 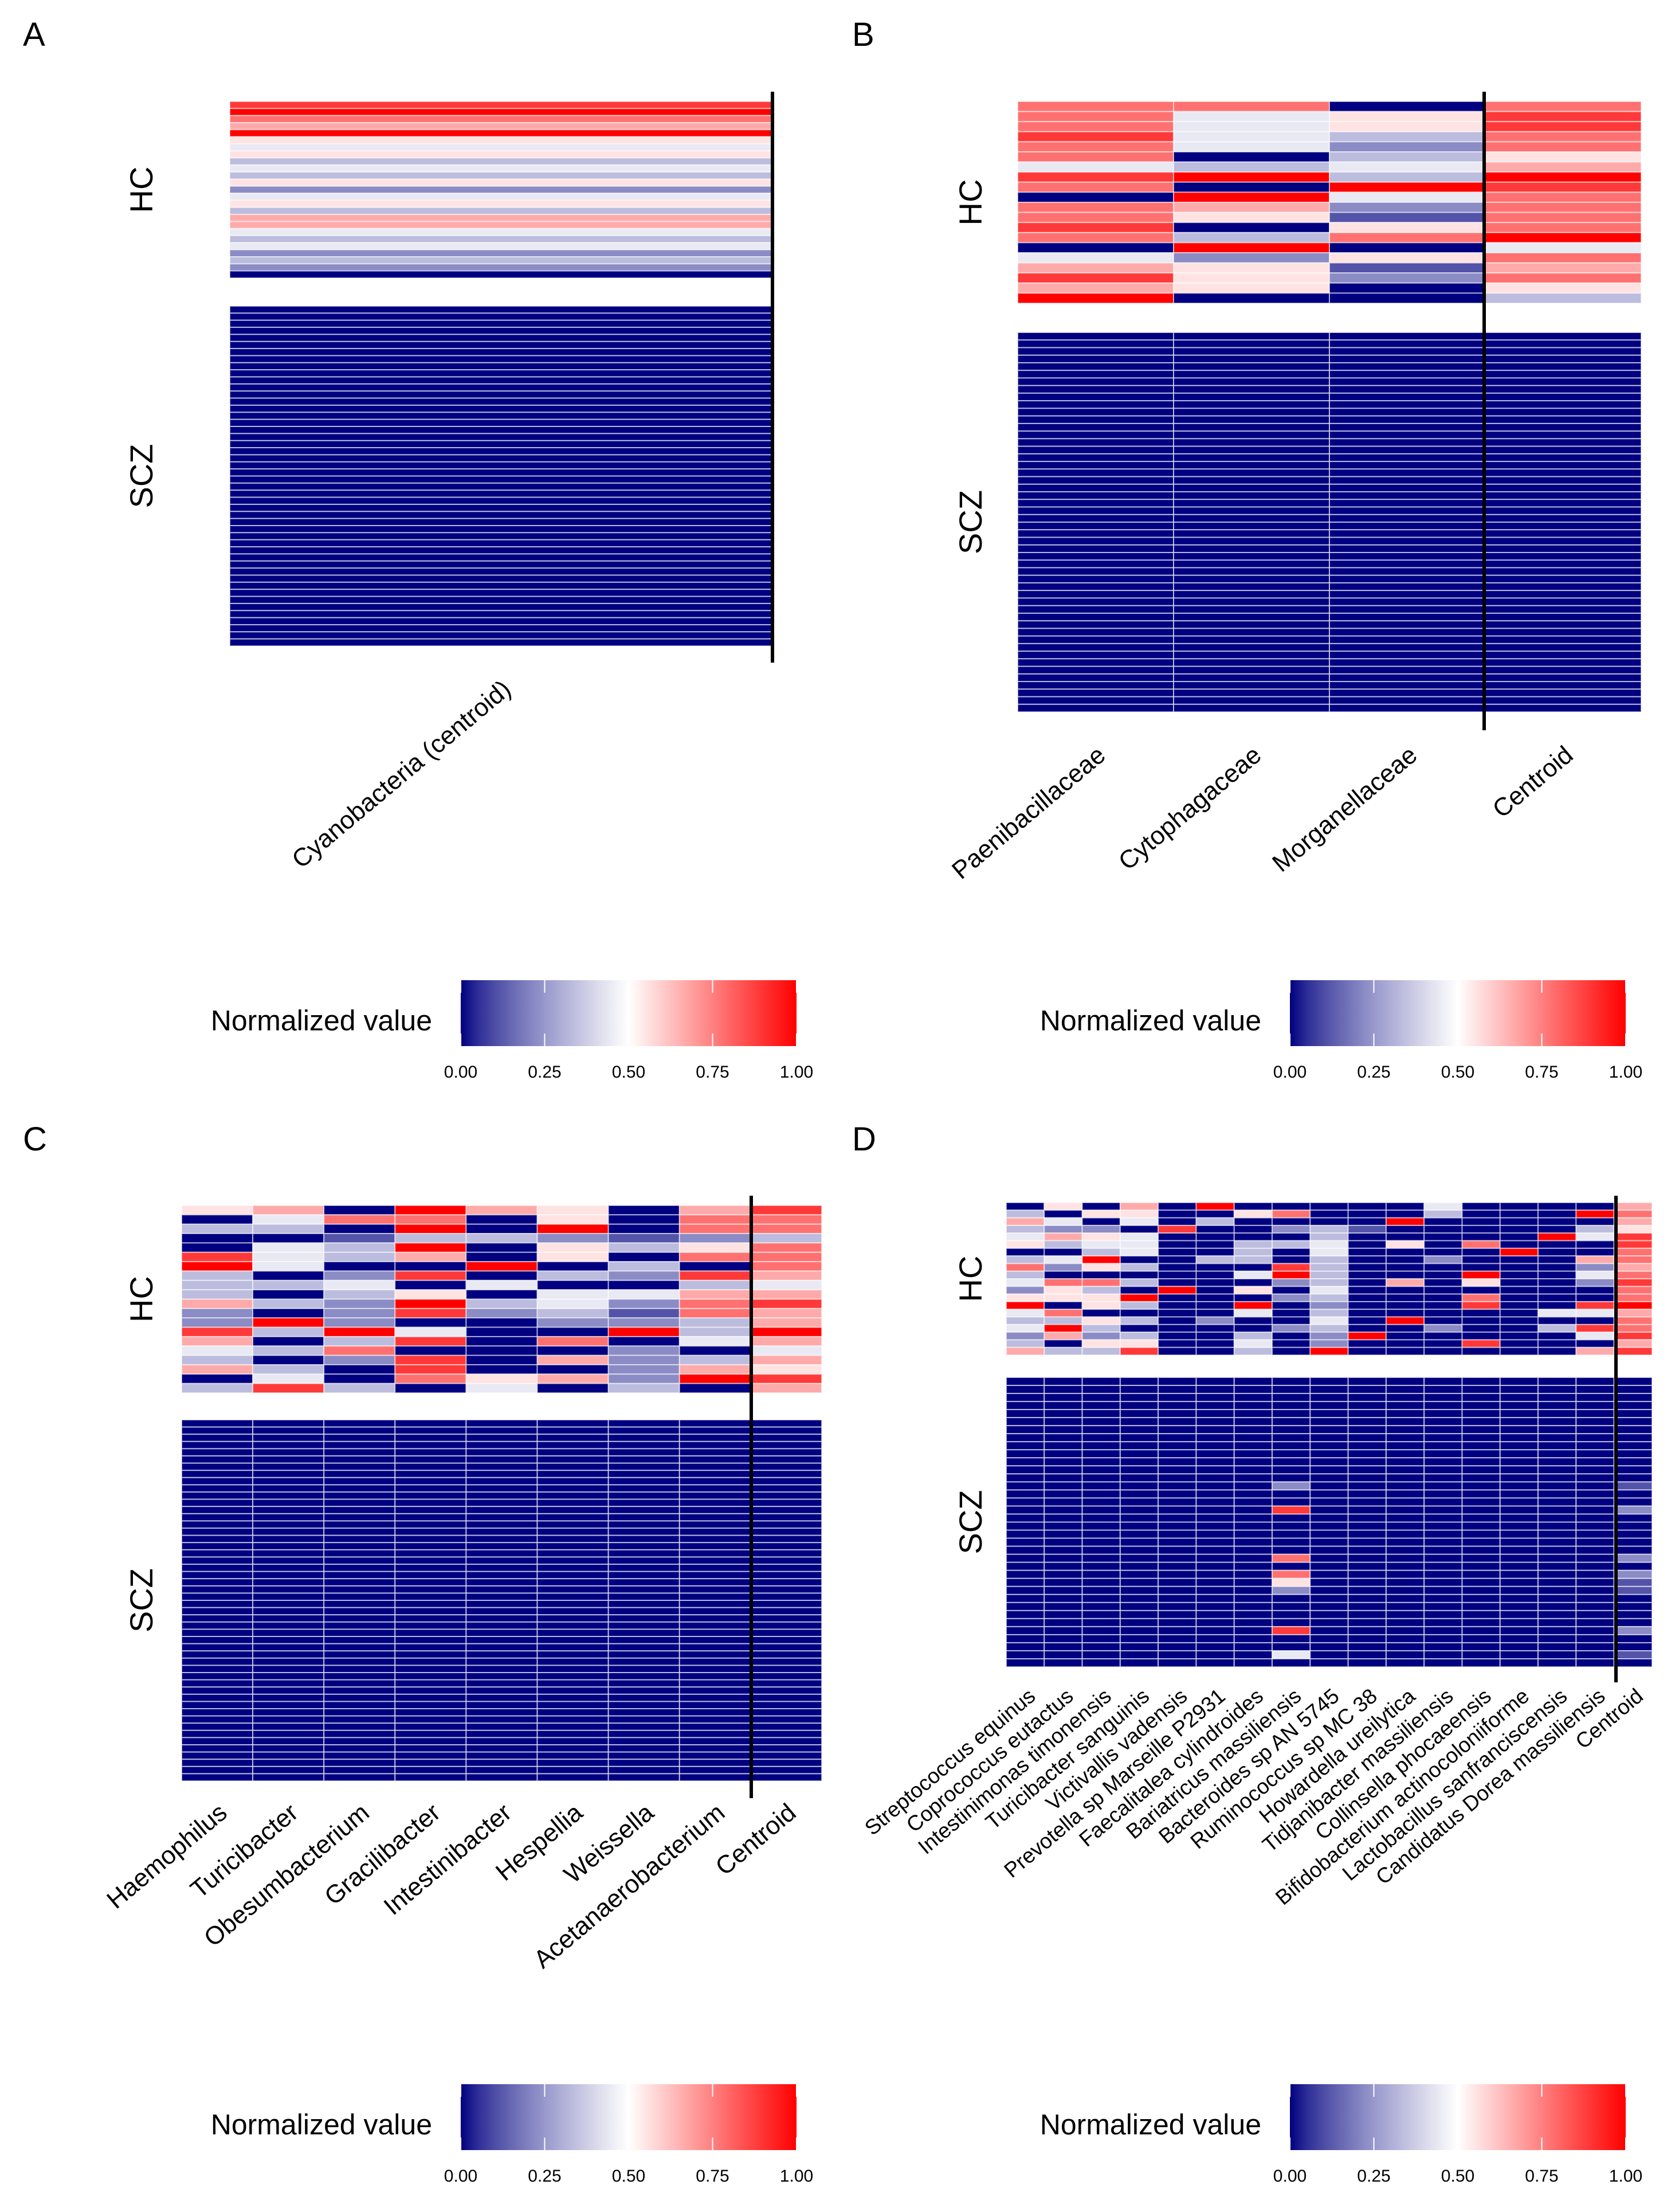 What do you see at coordinates (970, 202) in the screenshot?
I see `group-label-hc: HC` at bounding box center [970, 202].